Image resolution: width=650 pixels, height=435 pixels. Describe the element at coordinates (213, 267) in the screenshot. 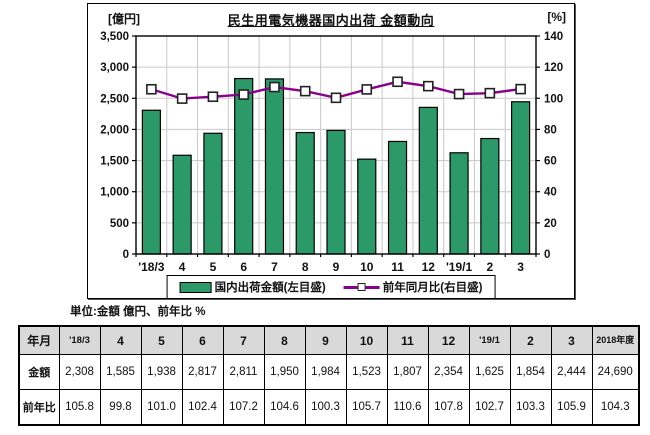

I see `x-axis-category-label: 5` at that location.